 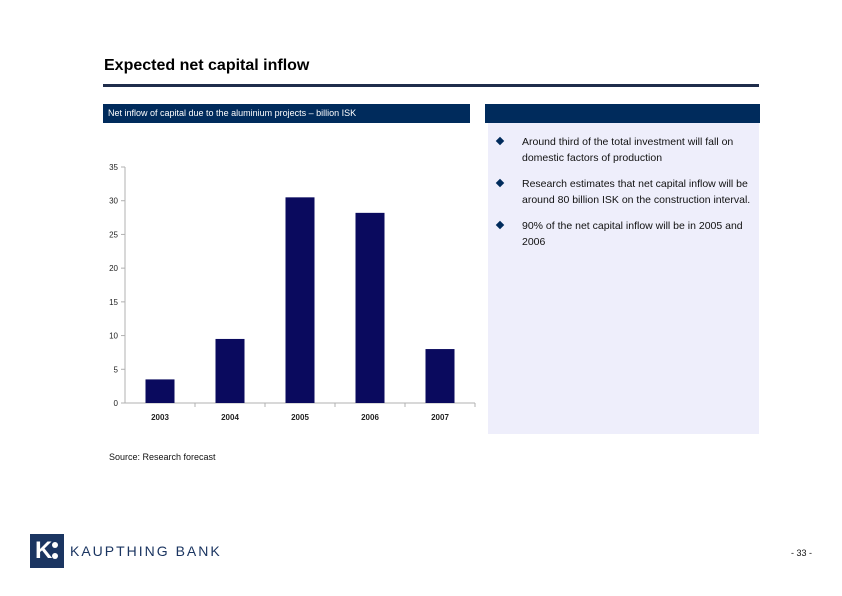 What do you see at coordinates (370, 417) in the screenshot?
I see `x-tick-label: 2006` at bounding box center [370, 417].